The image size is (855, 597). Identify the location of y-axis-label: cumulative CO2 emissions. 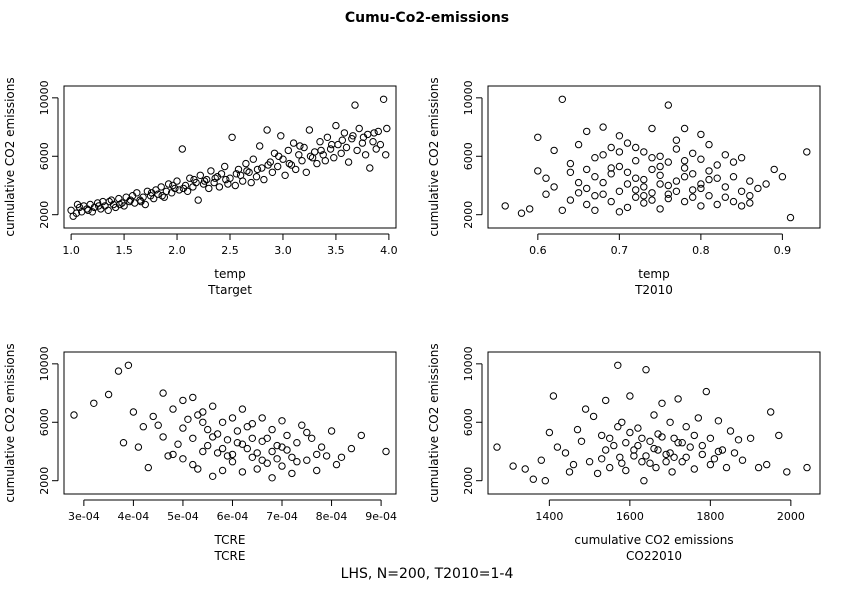
(10, 422).